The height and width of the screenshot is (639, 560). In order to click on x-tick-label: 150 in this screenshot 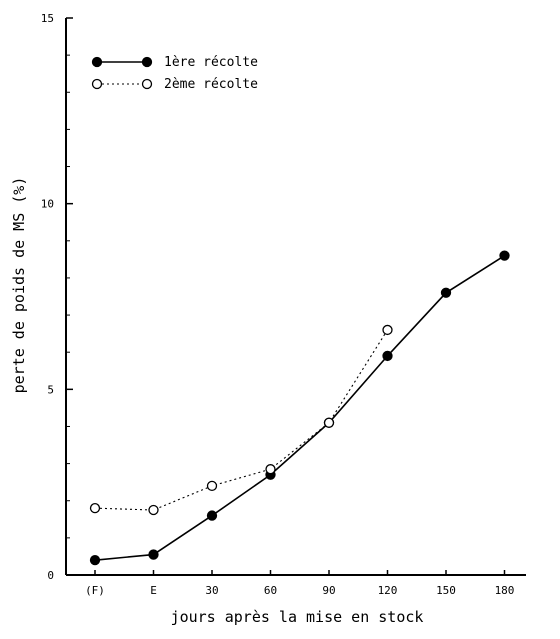, I will do `click(446, 590)`.